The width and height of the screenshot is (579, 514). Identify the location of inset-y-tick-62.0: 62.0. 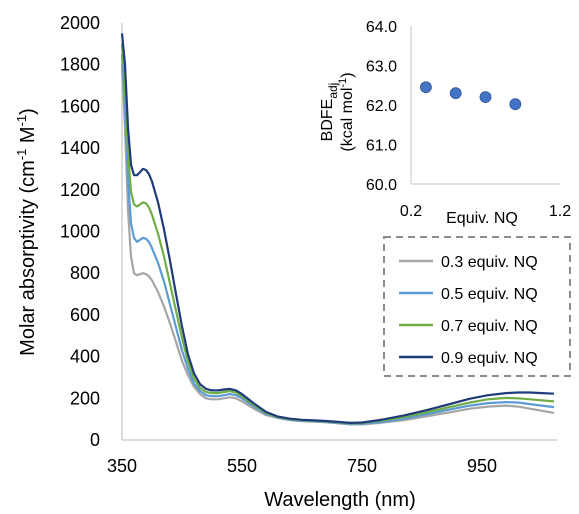
(381, 106).